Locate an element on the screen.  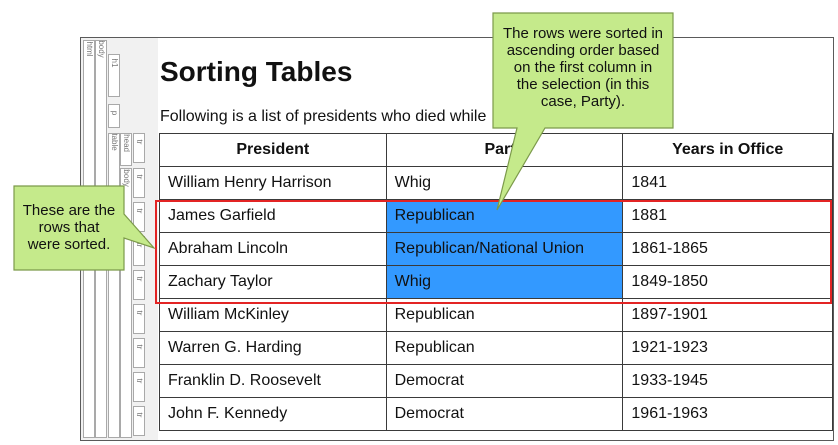
callout-line: rows that is located at coordinates (69, 227).